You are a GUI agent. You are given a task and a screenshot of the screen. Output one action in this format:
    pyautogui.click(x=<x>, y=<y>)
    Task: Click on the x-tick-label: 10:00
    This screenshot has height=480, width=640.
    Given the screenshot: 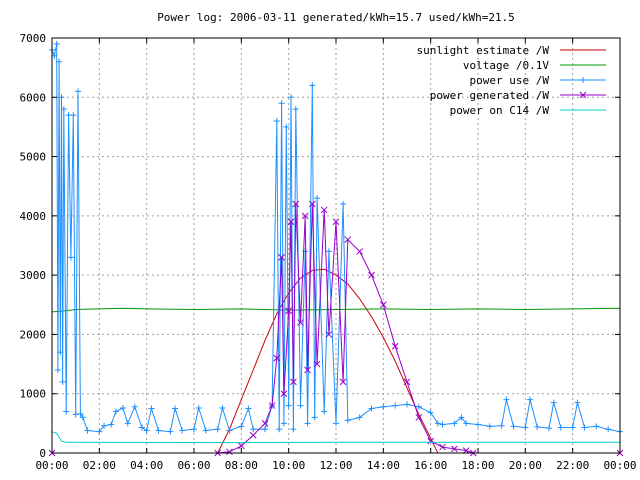 What is the action you would take?
    pyautogui.click(x=288, y=465)
    